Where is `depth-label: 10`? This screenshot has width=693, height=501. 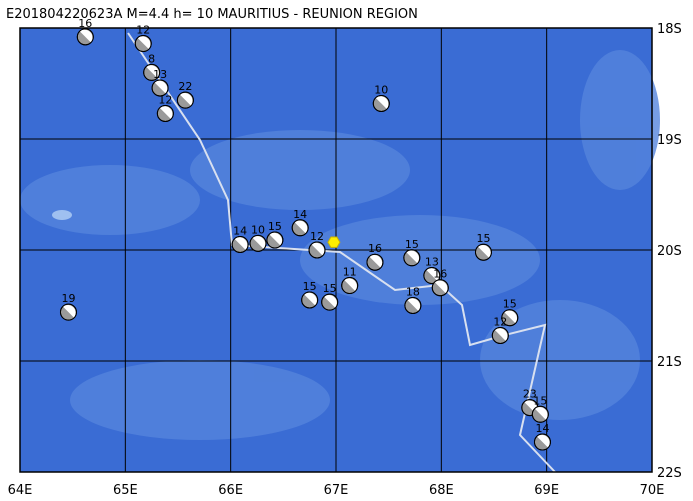
depth-label: 10 is located at coordinates (258, 229).